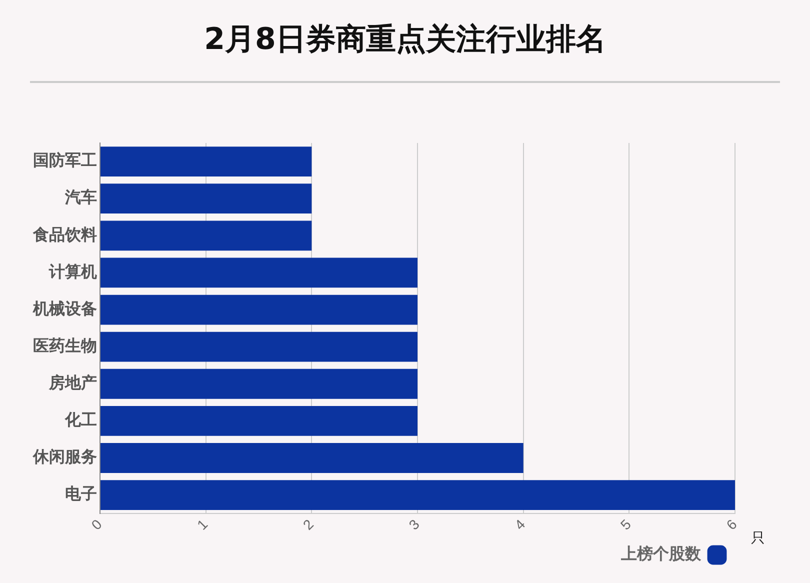 The width and height of the screenshot is (810, 583). Describe the element at coordinates (202, 524) in the screenshot. I see `x-tick-label: 1` at that location.